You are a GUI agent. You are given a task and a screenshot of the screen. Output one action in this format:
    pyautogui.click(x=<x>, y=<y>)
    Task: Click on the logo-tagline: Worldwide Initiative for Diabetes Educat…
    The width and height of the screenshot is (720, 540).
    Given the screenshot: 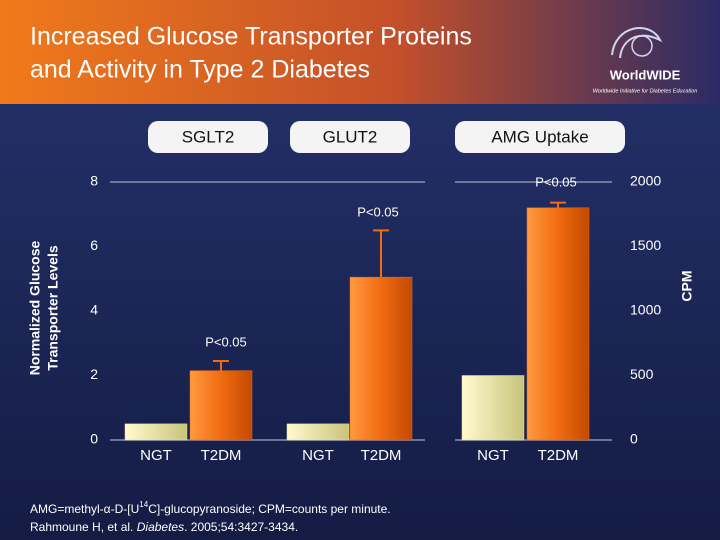 What is the action you would take?
    pyautogui.click(x=645, y=91)
    